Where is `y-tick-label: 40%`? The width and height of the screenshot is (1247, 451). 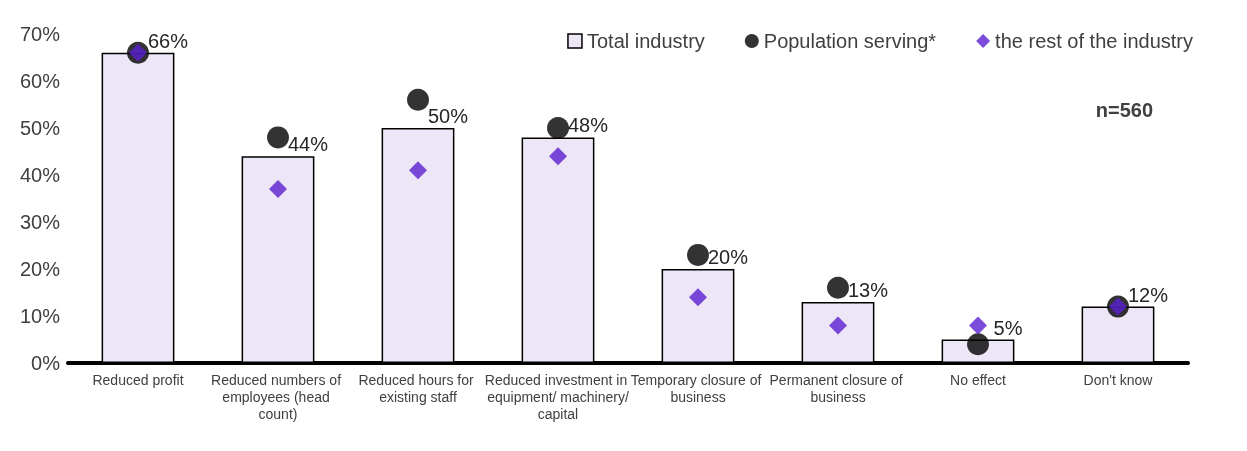
y-tick-label: 40% is located at coordinates (40, 175).